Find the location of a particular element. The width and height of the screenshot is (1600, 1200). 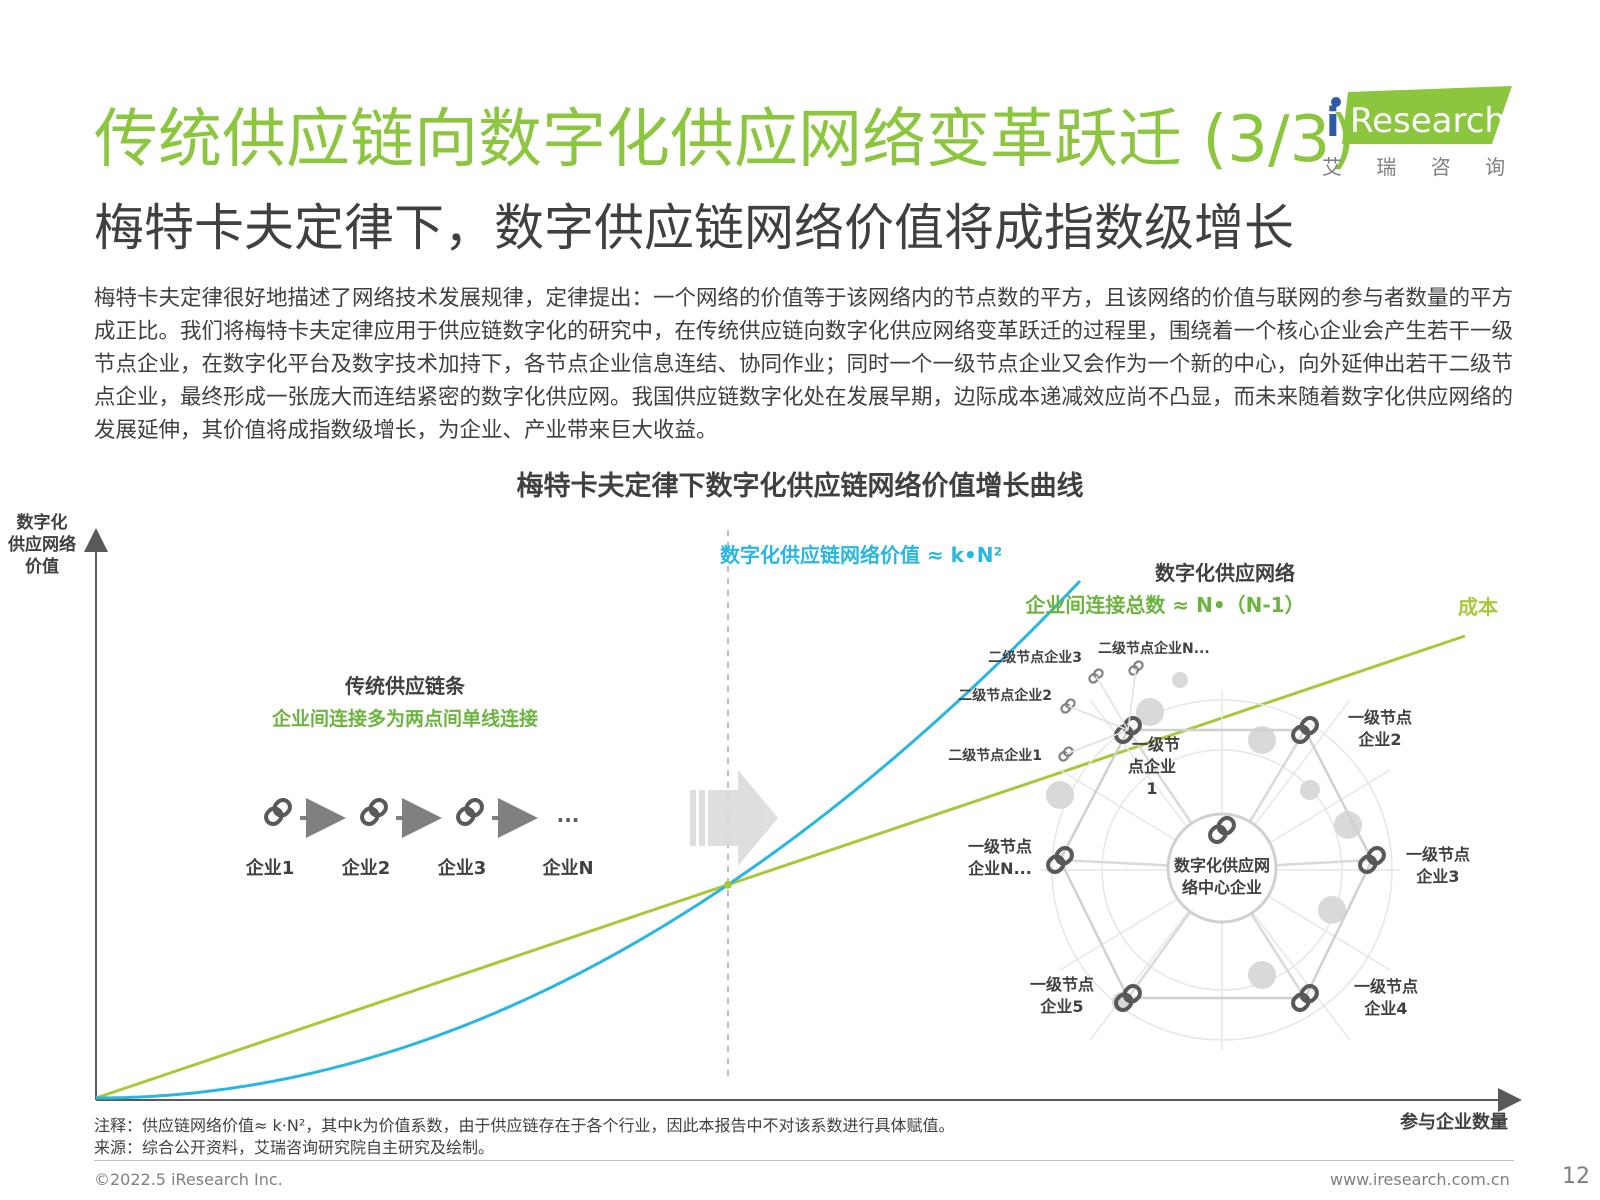

level1-3-l2: 企业3 is located at coordinates (1437, 876).